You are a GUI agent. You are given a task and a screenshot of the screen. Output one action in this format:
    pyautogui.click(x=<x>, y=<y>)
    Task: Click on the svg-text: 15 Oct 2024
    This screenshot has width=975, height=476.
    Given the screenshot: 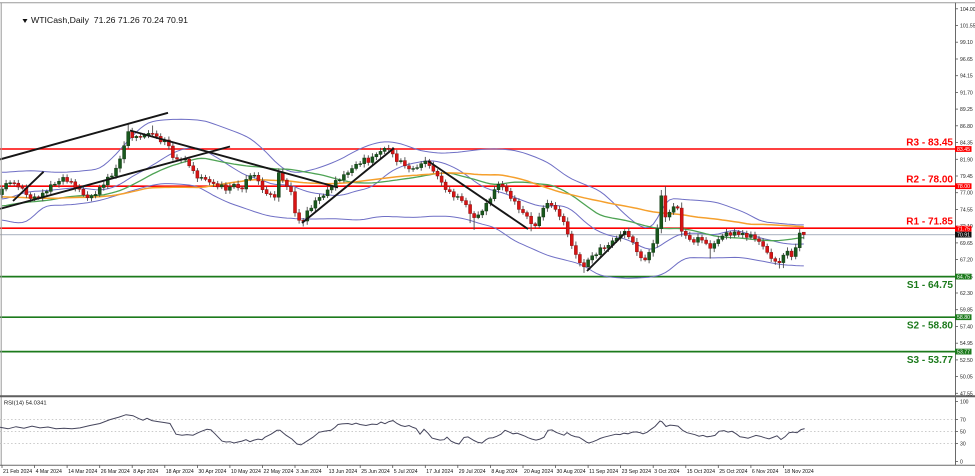 What is the action you would take?
    pyautogui.click(x=701, y=472)
    